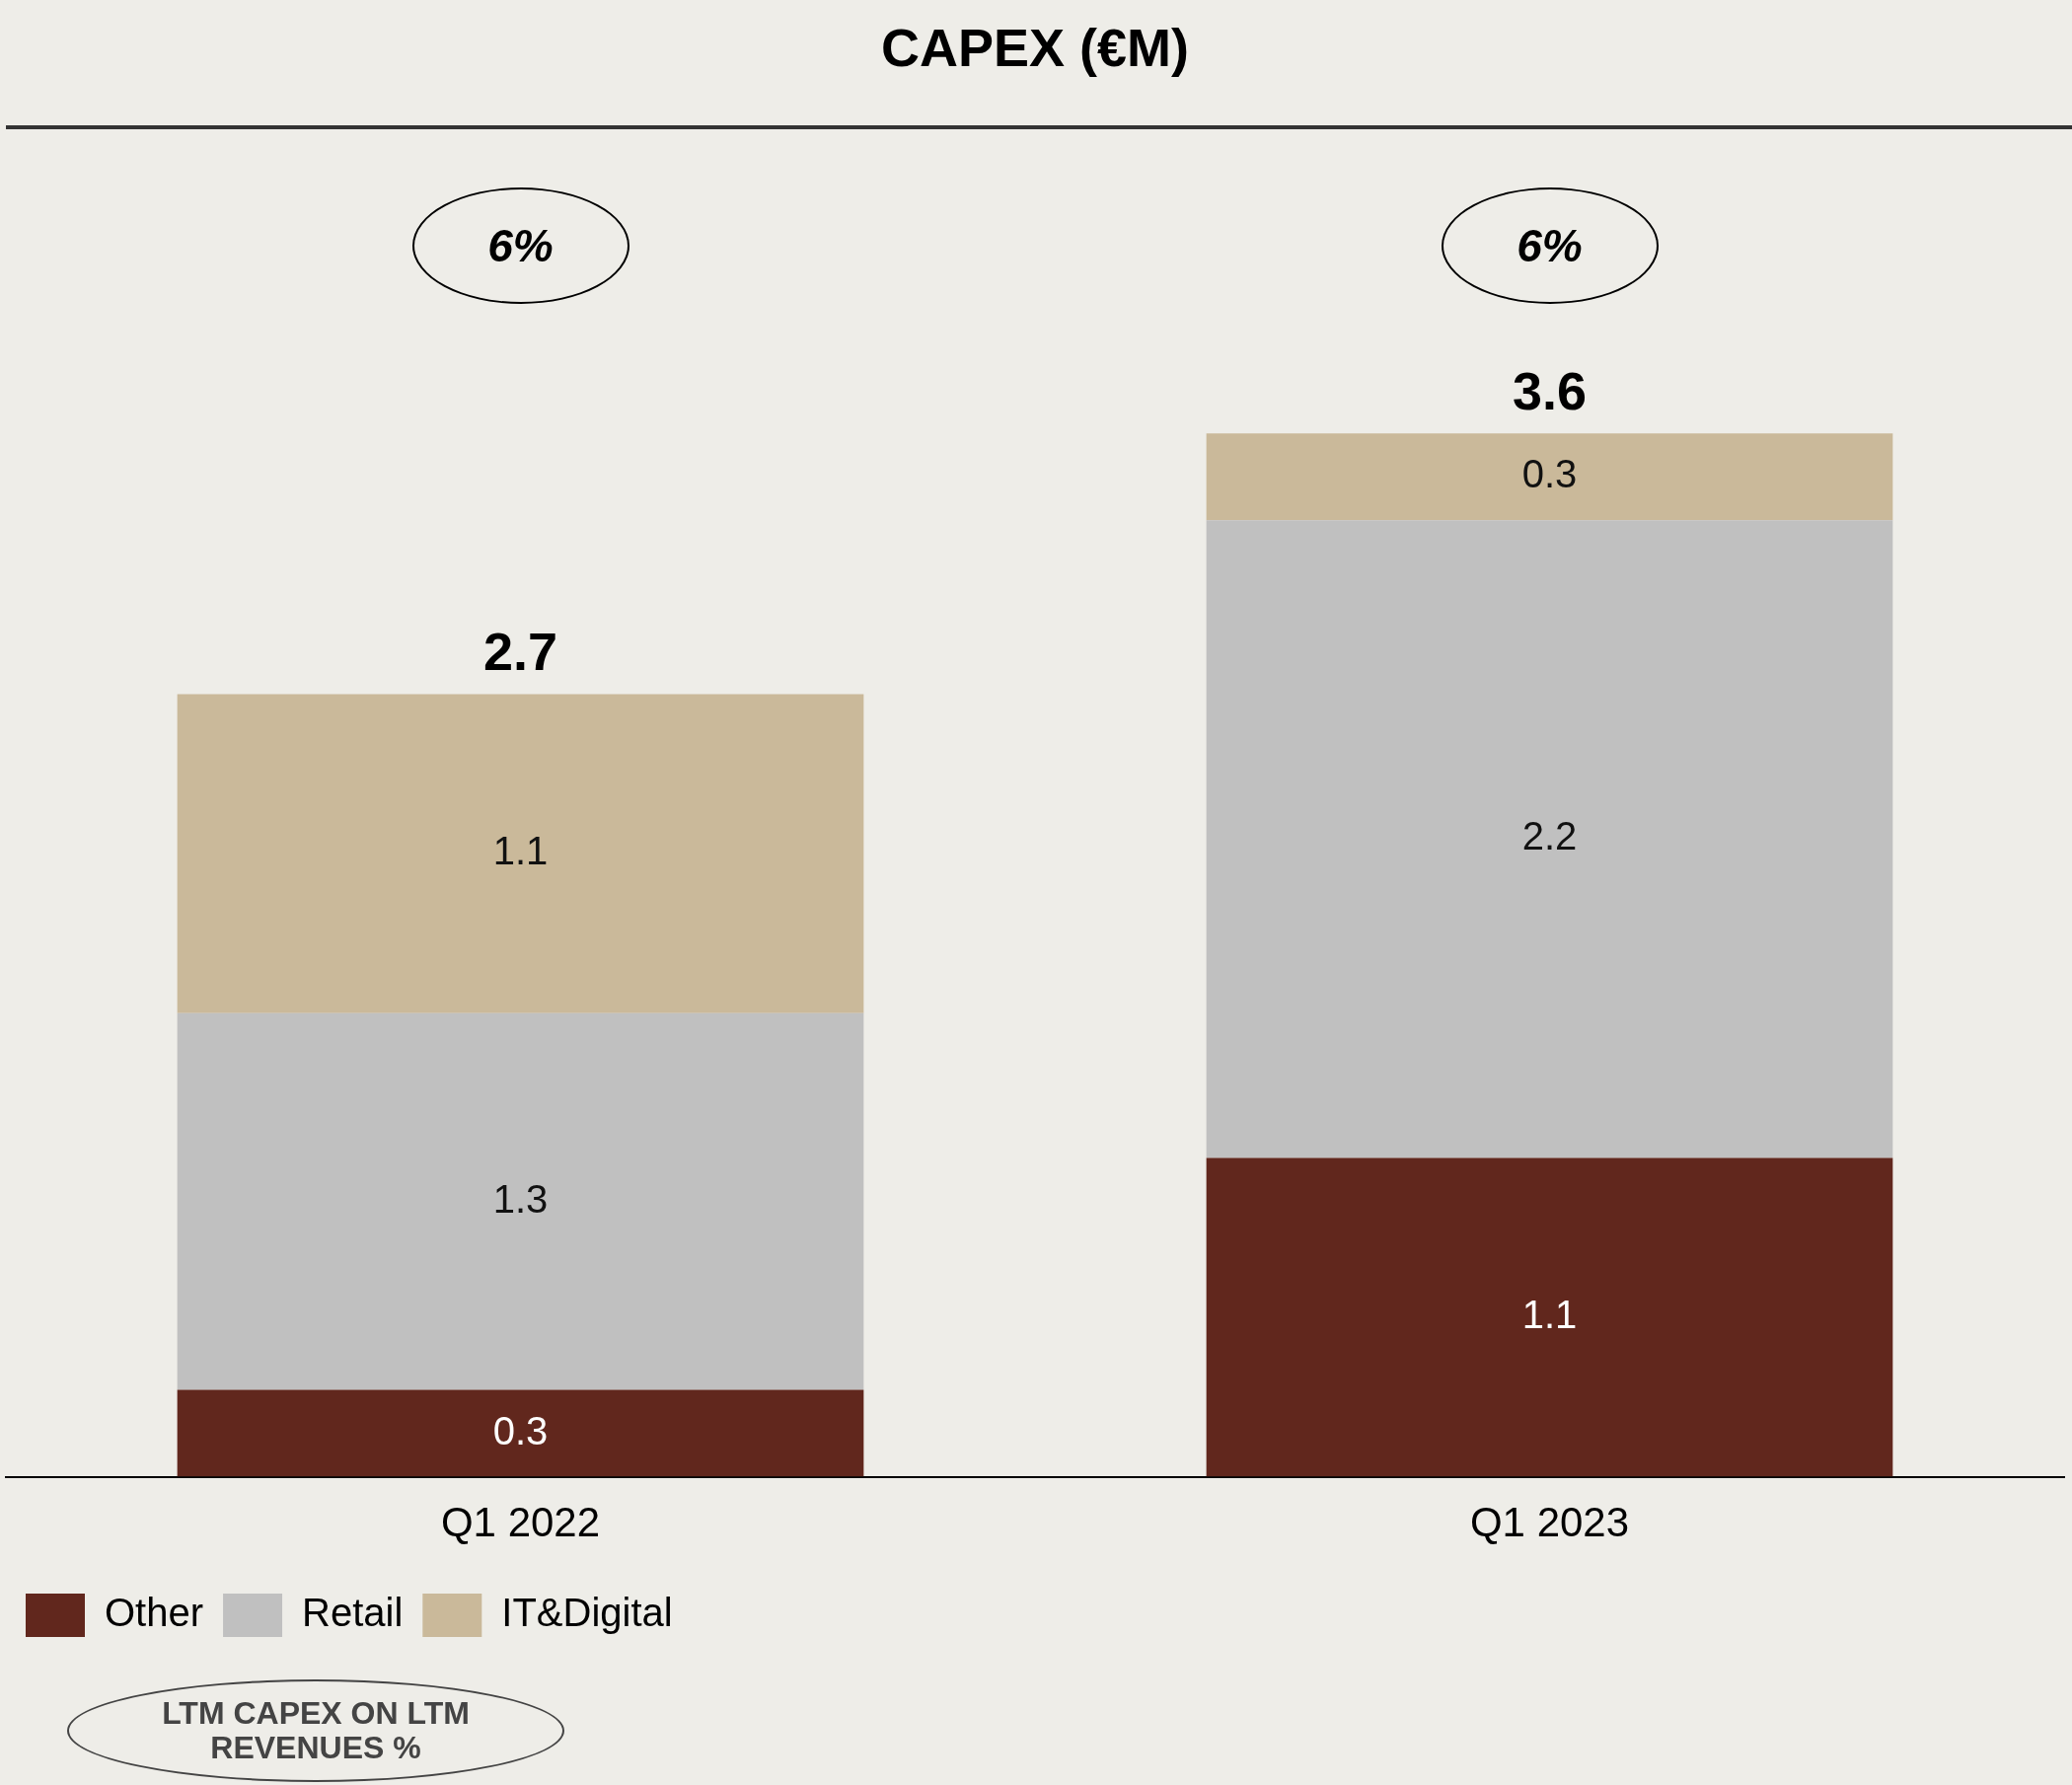 The width and height of the screenshot is (2072, 1785). I want to click on legend-label: Retail, so click(353, 1613).